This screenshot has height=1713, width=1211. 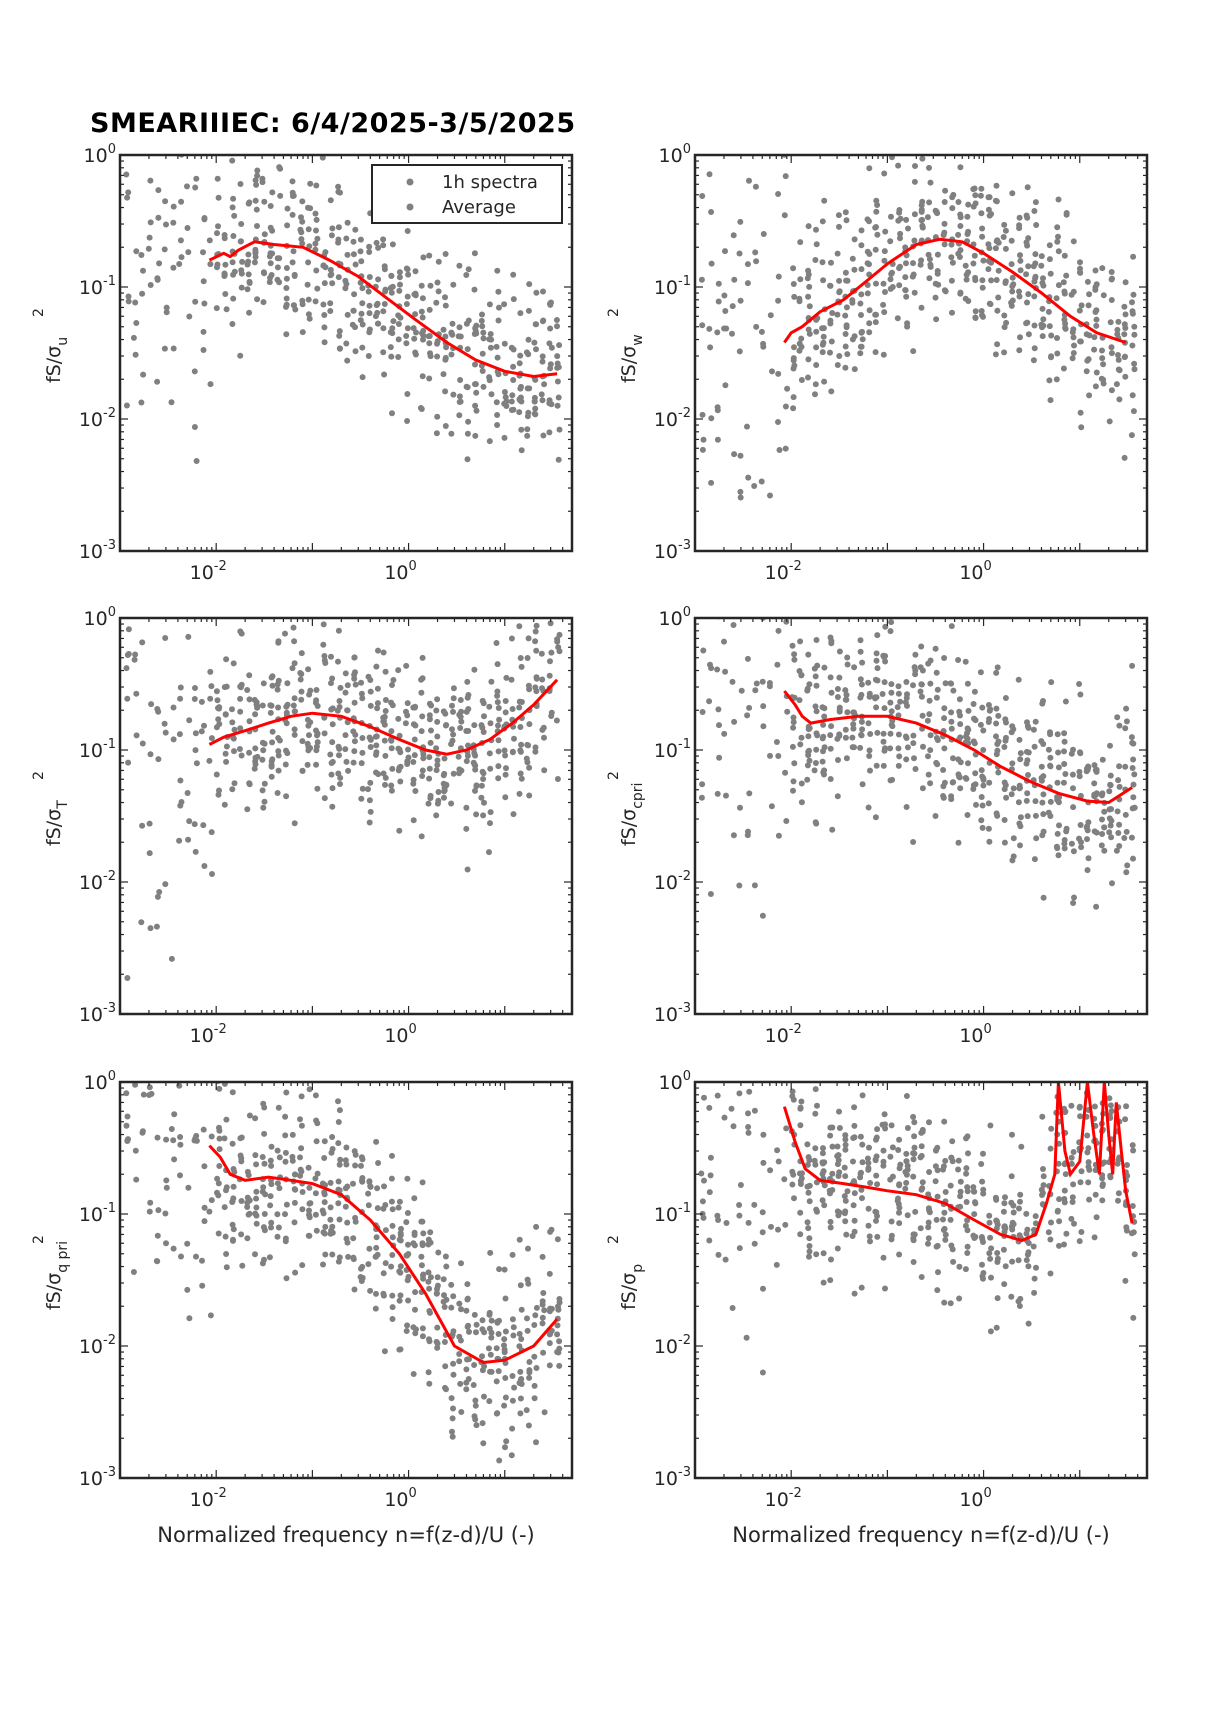 What do you see at coordinates (57, 823) in the screenshot?
I see `ylabel-T: fS/σT` at bounding box center [57, 823].